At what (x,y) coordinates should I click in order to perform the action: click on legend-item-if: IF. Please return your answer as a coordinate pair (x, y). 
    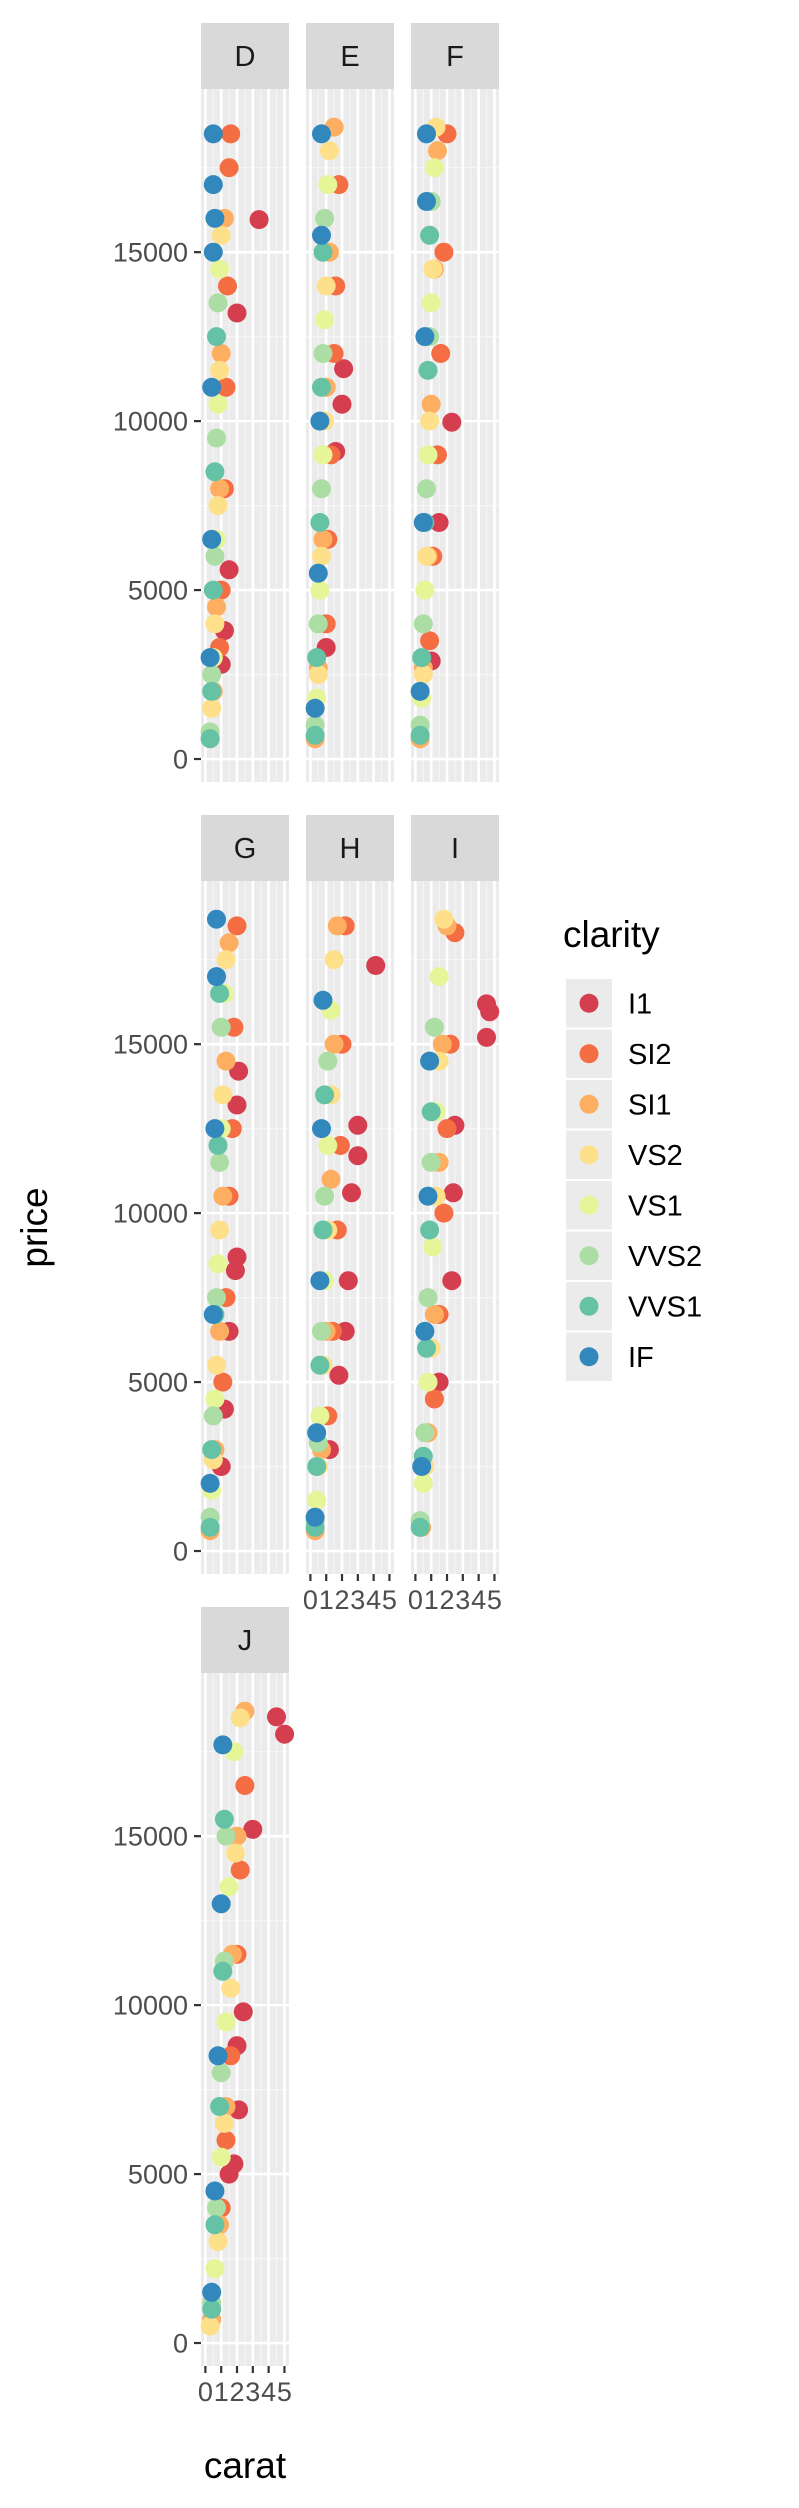
    Looking at the image, I should click on (610, 1356).